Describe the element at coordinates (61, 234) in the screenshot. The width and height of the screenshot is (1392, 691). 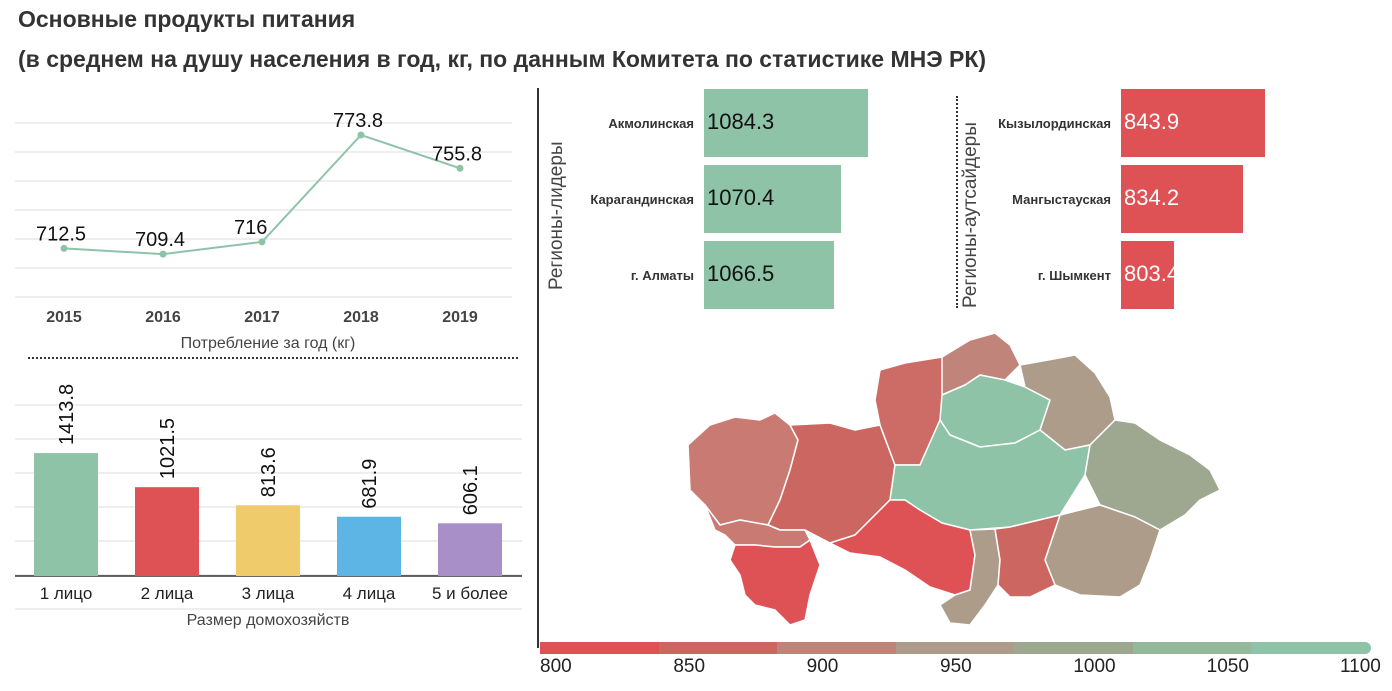
I see `line-data-label: 712.5` at that location.